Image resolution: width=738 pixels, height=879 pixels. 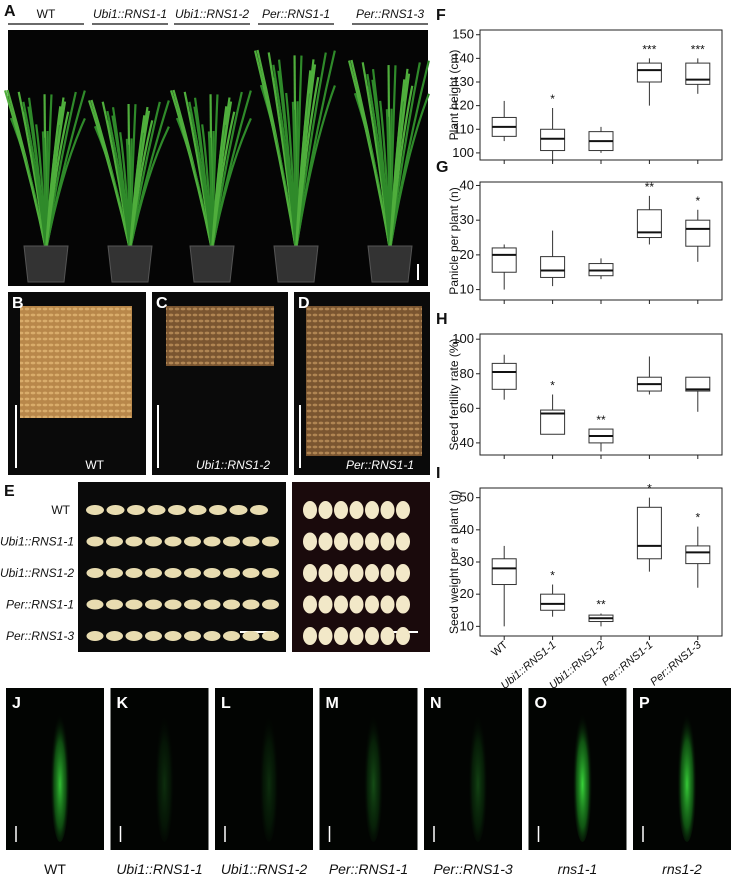 What do you see at coordinates (467, 373) in the screenshot?
I see `y-tick-label: 80` at bounding box center [467, 373].